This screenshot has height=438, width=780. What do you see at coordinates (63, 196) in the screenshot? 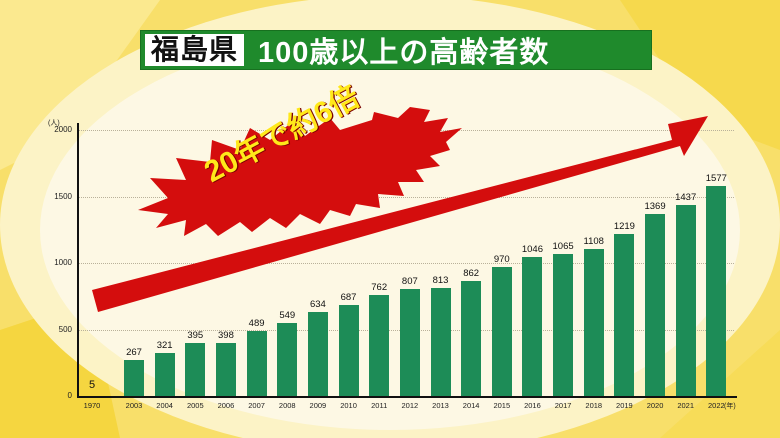
I see `y-tick-label: 1500` at bounding box center [63, 196].